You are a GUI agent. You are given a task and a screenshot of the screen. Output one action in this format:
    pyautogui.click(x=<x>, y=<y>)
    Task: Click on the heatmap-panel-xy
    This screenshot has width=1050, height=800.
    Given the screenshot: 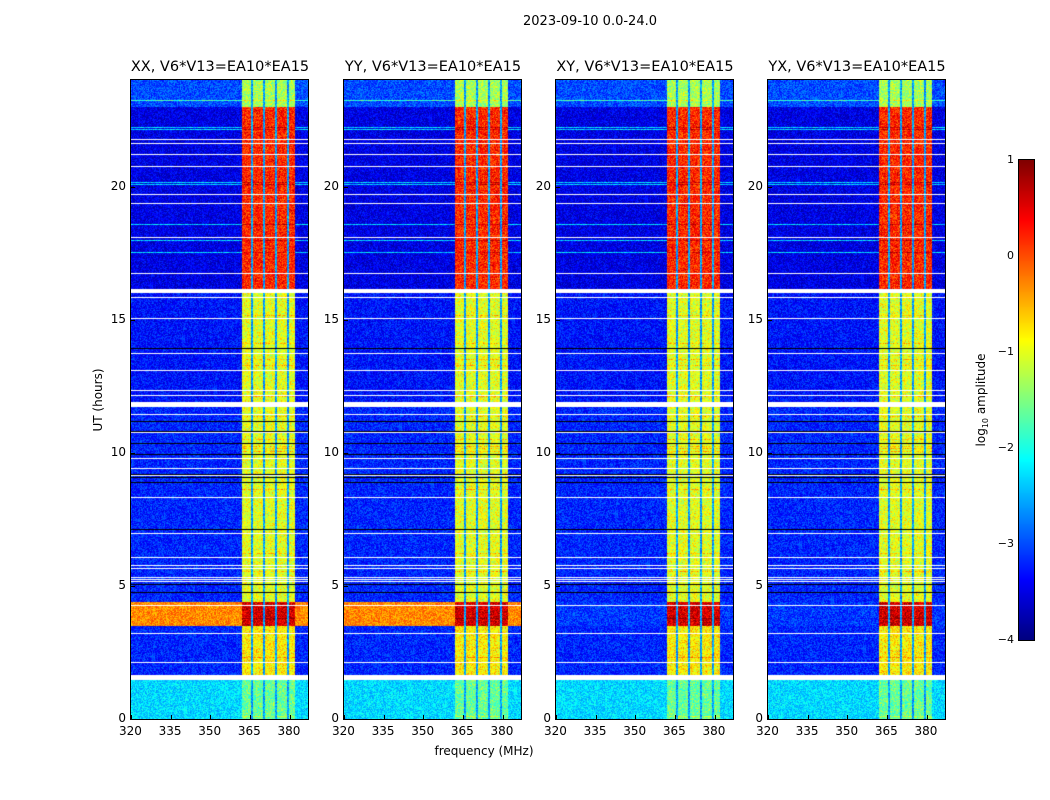 What is the action you would take?
    pyautogui.click(x=644, y=399)
    